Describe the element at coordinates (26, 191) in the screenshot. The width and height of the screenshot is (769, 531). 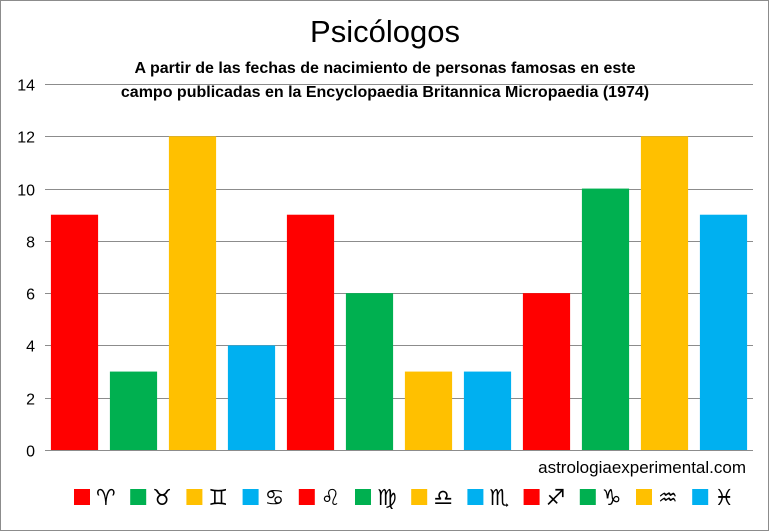
I see `y-tick-label: 10` at that location.